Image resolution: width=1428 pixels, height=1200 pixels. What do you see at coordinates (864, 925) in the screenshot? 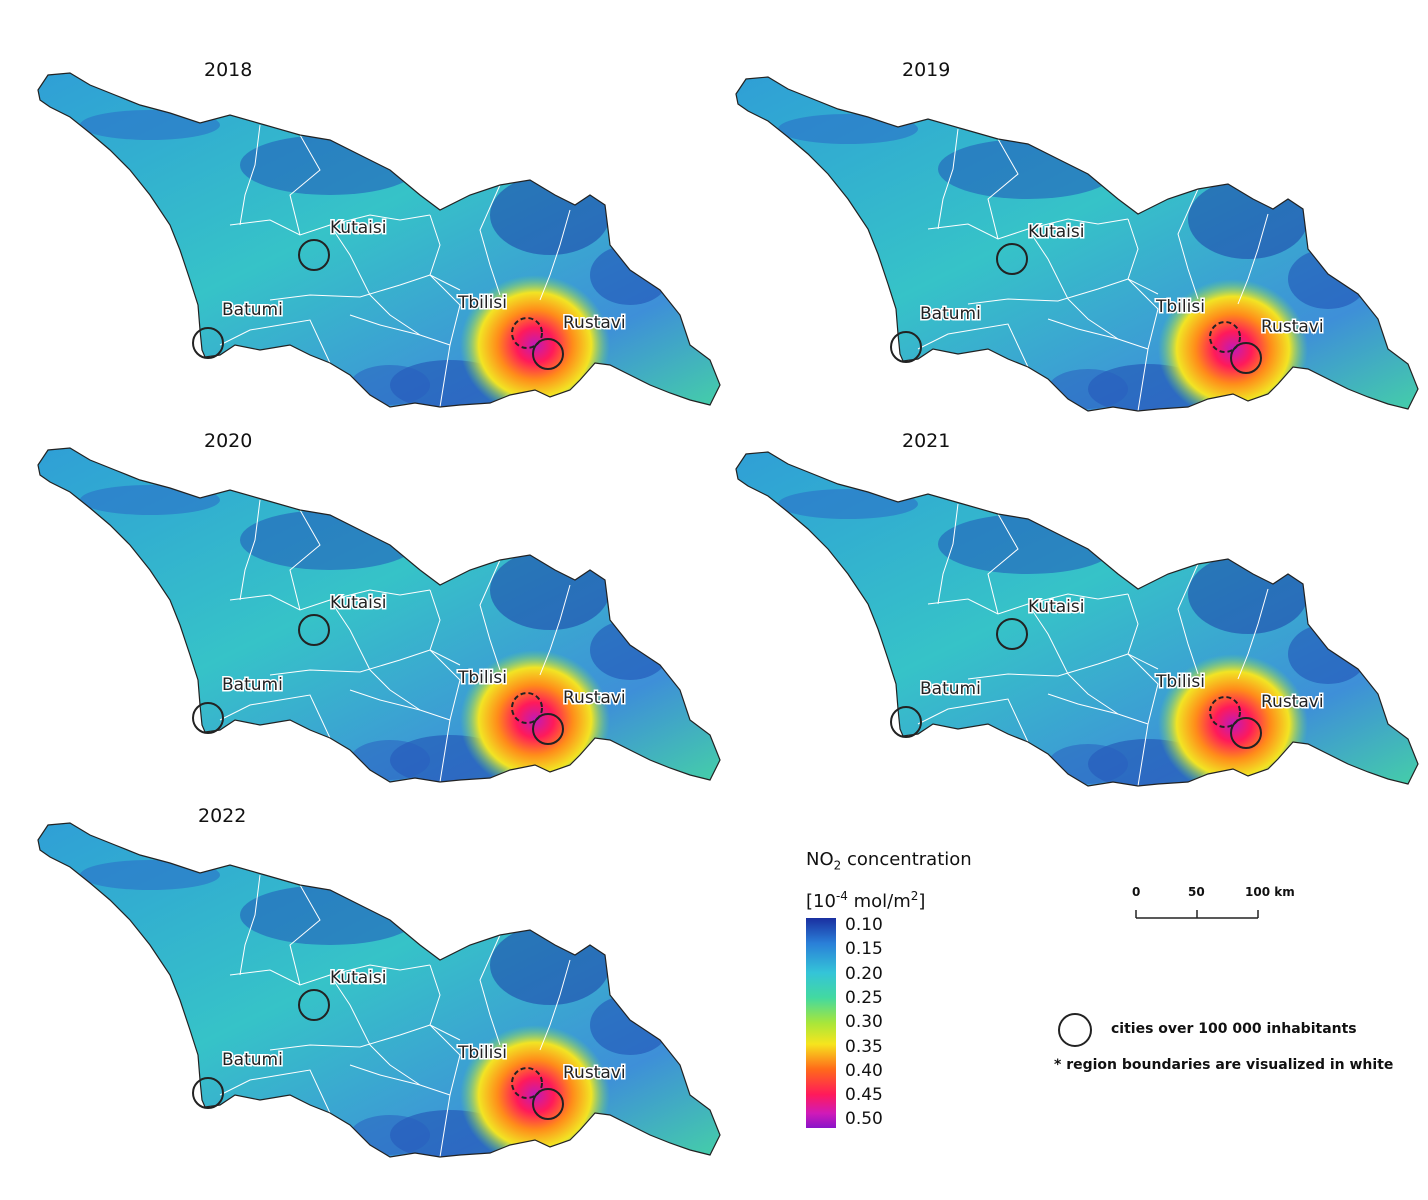
I see `legend-tick-label: 0.10` at bounding box center [864, 925].